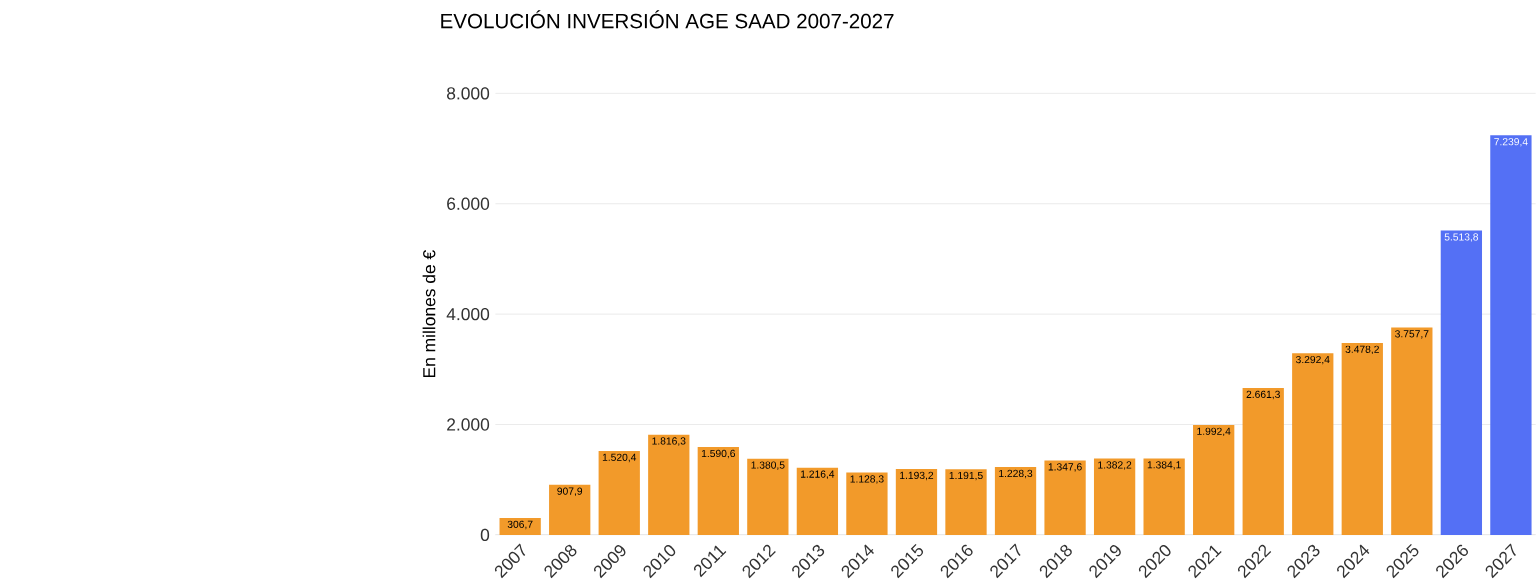  What do you see at coordinates (468, 93) in the screenshot?
I see `y-tick-label: 8.000` at bounding box center [468, 93].